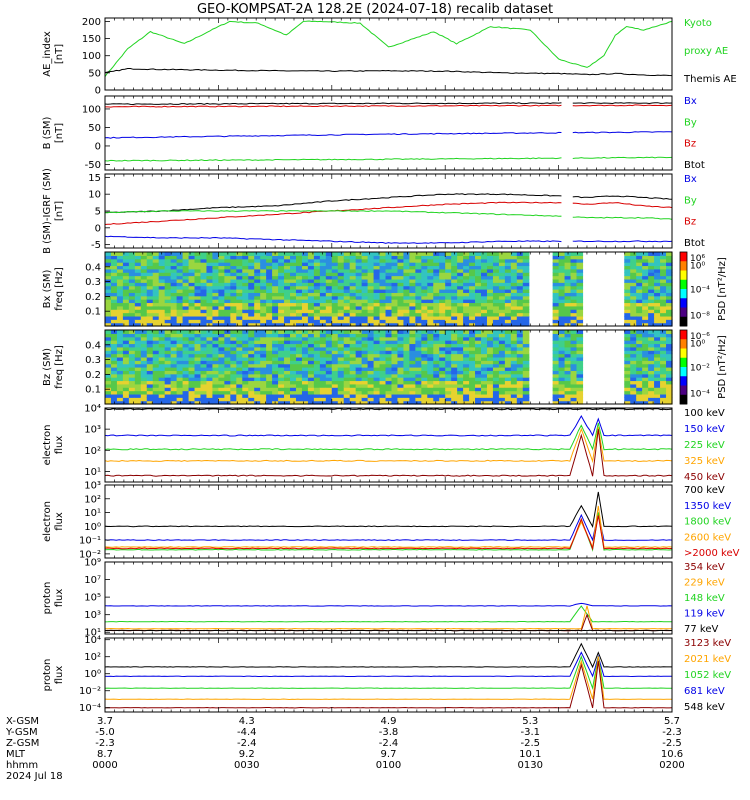 The image size is (750, 800). I want to click on y-tick-label: 150, so click(91, 39).